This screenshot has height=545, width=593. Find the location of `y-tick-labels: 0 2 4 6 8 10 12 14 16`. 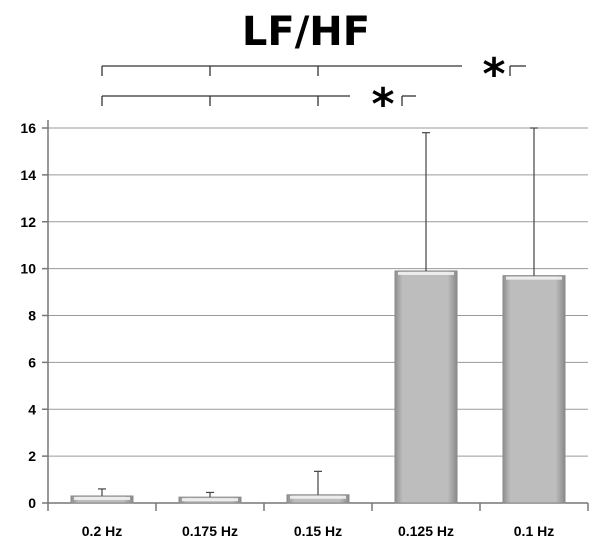

y-tick-labels: 0 2 4 6 8 10 12 14 16 is located at coordinates (28, 315).